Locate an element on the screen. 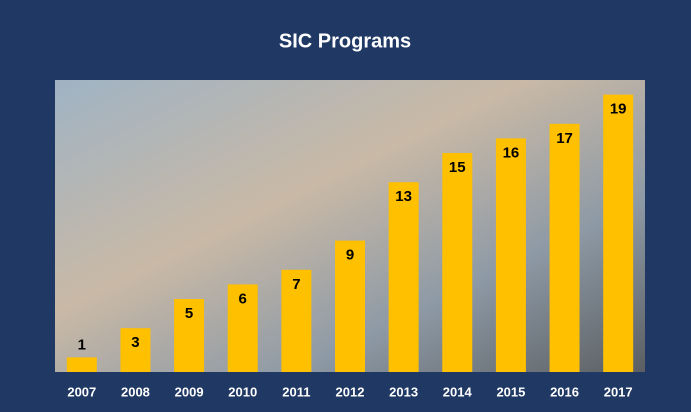 The width and height of the screenshot is (691, 412). x-tick-label: 2009 is located at coordinates (189, 391).